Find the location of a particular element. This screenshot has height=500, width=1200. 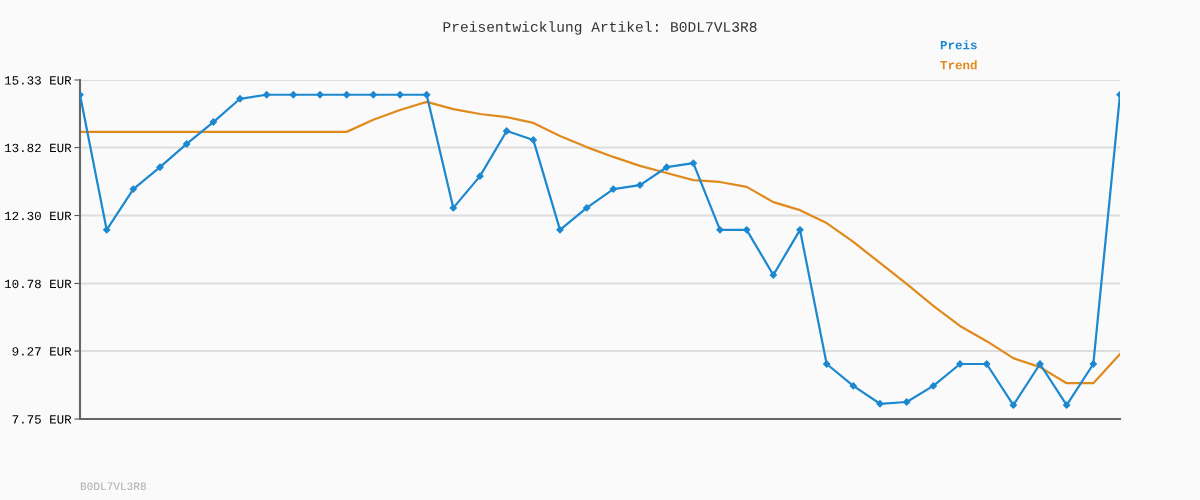

text: Trend is located at coordinates (958, 65).